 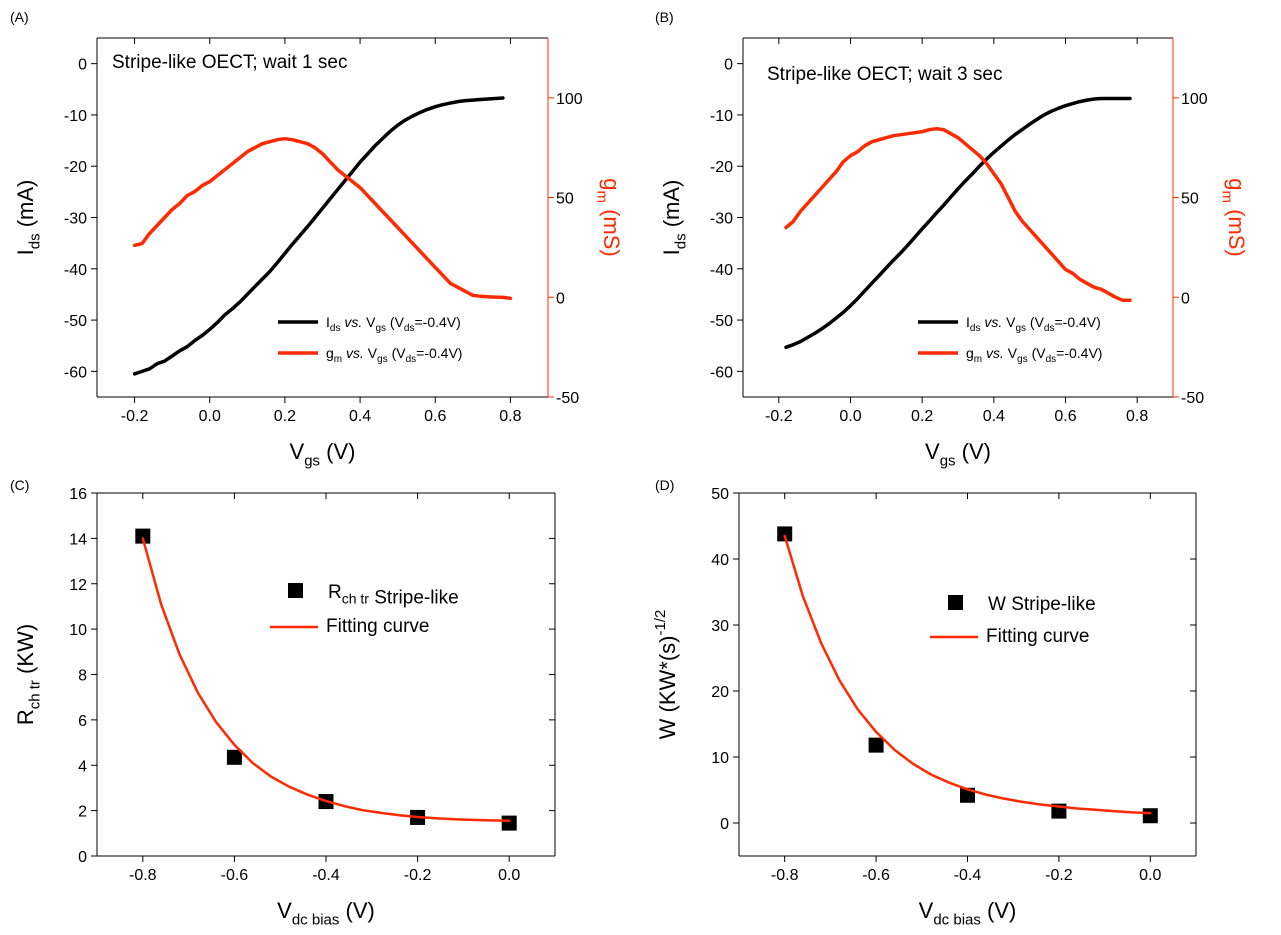 What do you see at coordinates (720, 692) in the screenshot?
I see `y-tick-label: 20` at bounding box center [720, 692].